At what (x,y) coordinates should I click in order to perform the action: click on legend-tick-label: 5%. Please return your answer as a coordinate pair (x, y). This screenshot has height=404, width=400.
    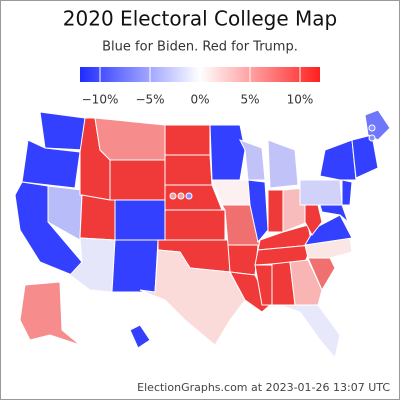
    Looking at the image, I should click on (249, 100).